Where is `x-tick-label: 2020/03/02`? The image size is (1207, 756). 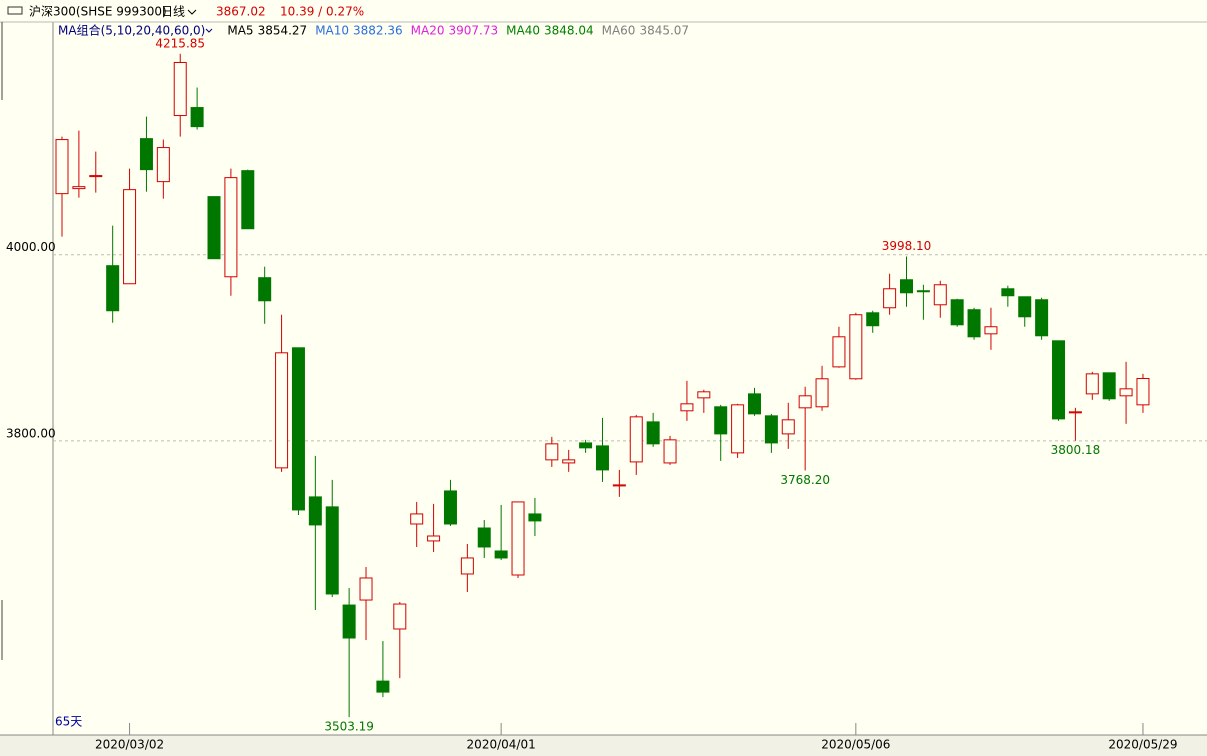 x-tick-label: 2020/03/02 is located at coordinates (129, 745).